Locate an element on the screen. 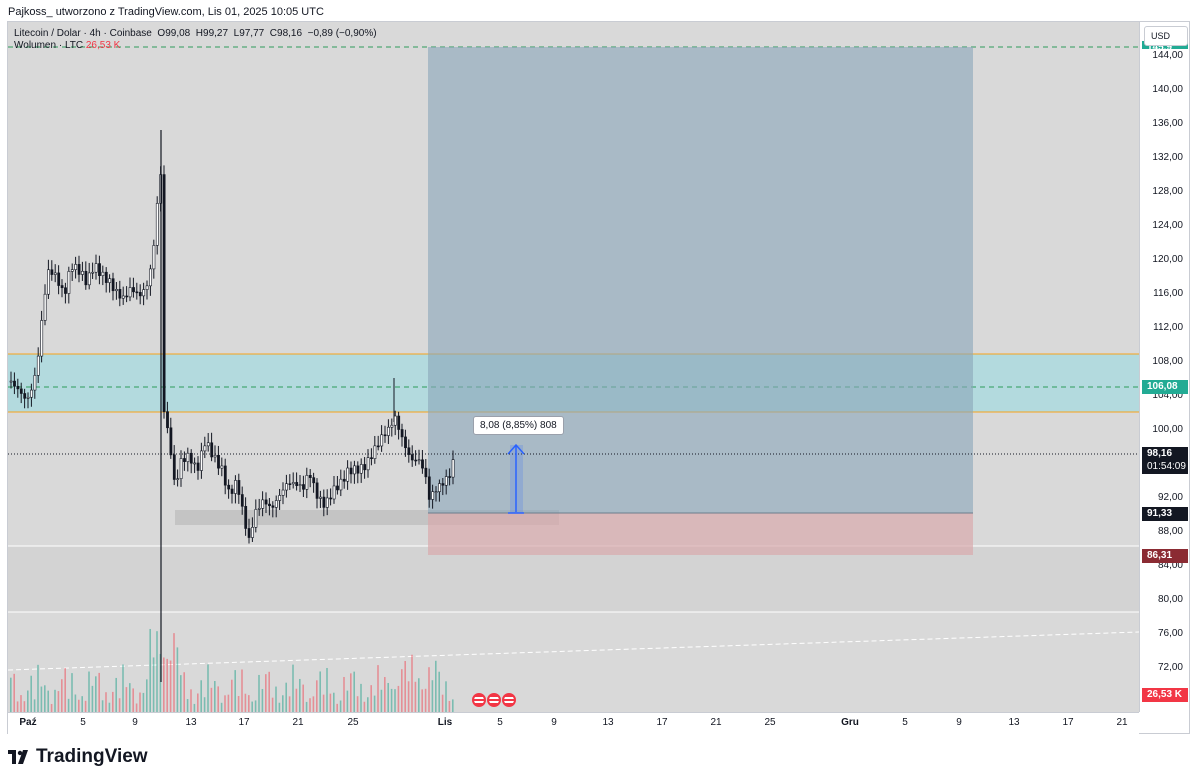  time-axis: Paź 5 9 13 17 21 25 Lis 5 9 13 17 21 25 Gru 5 9 13 17 21 is located at coordinates (573, 723).